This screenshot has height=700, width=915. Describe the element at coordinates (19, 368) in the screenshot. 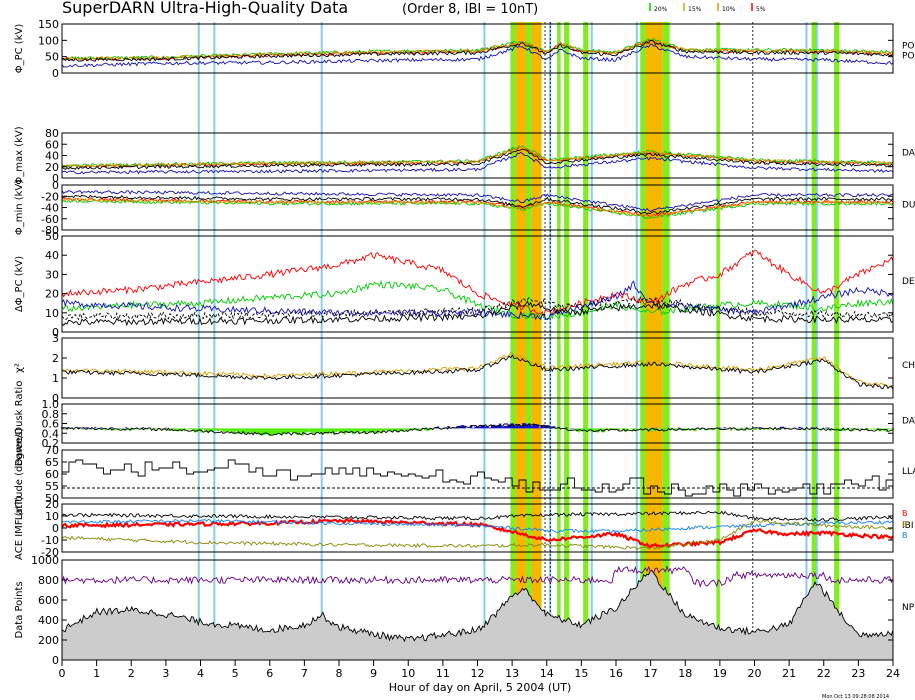

I see `y-axis-label: χ²` at that location.